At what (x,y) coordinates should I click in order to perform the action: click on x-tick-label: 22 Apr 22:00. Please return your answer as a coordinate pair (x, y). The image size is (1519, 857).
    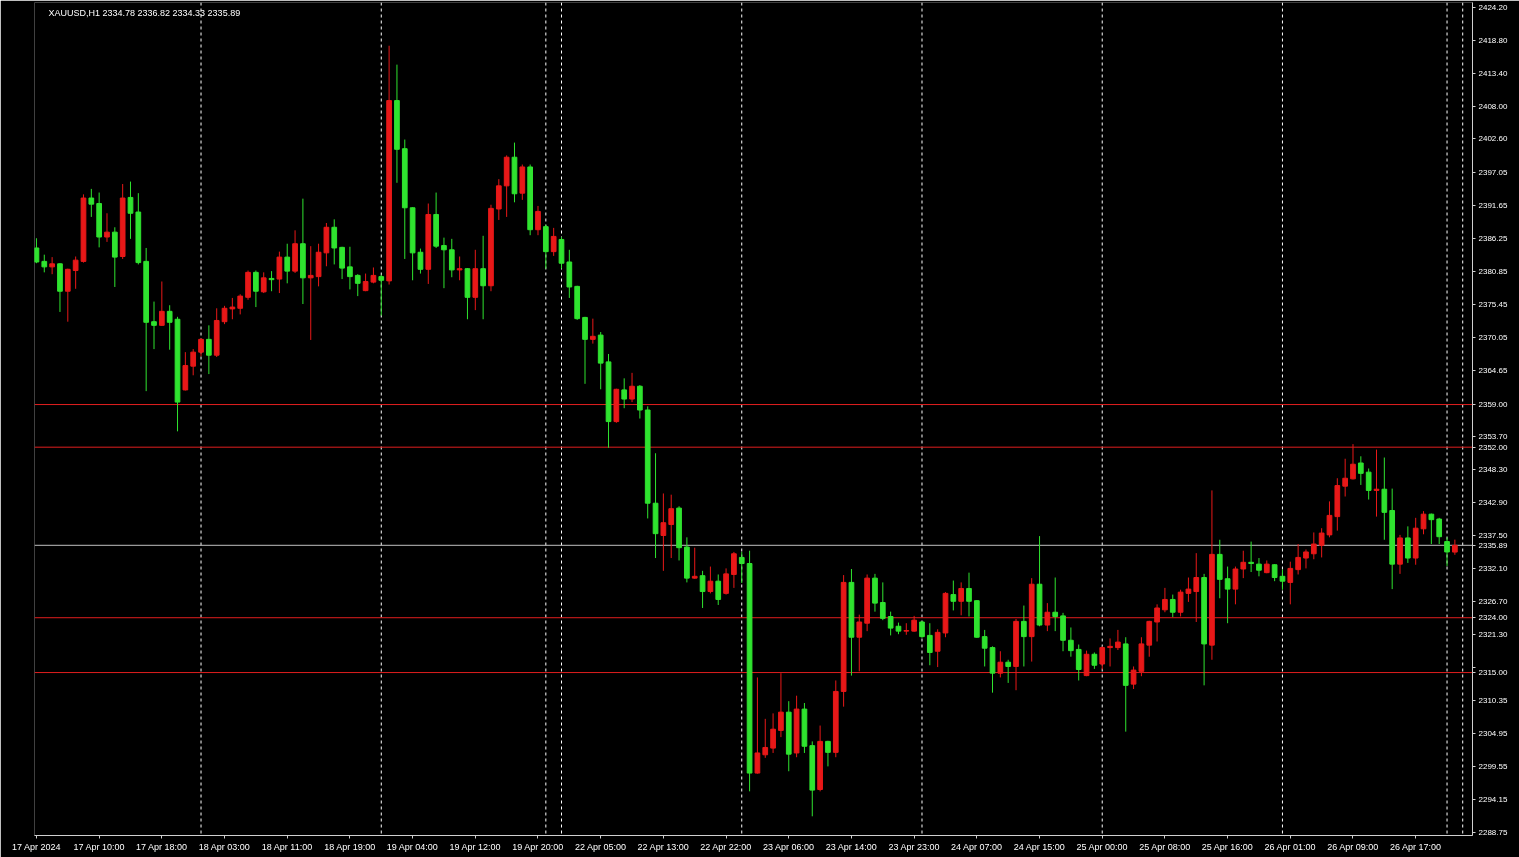
    Looking at the image, I should click on (726, 846).